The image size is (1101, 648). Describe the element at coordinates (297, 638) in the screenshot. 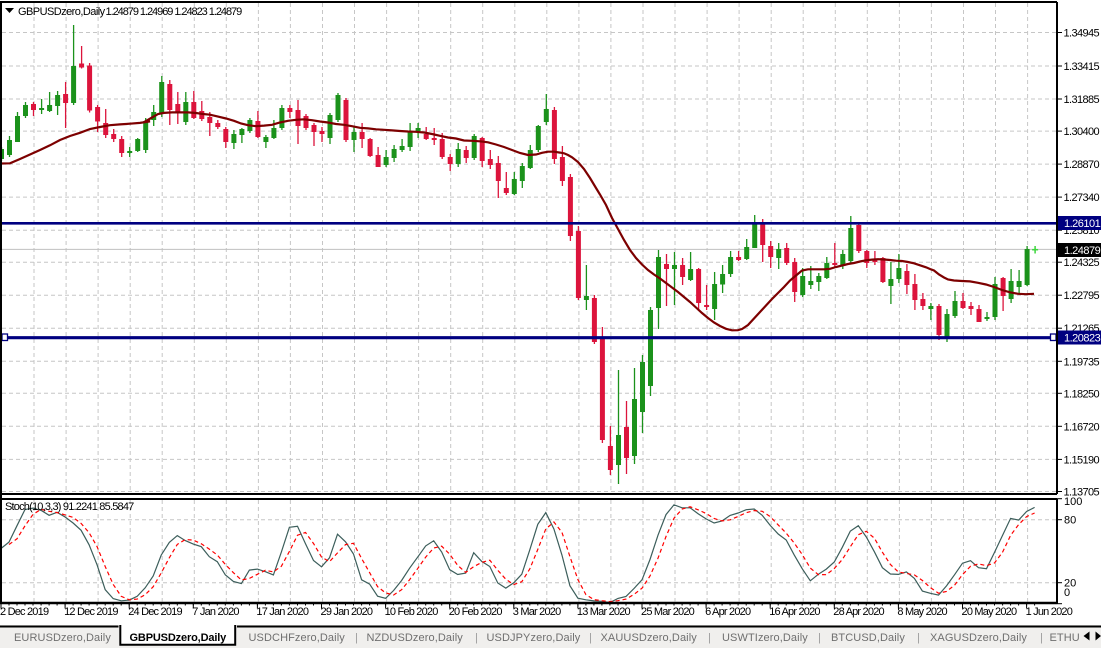

I see `svg-text: USDCHFzero,Daily` at that location.